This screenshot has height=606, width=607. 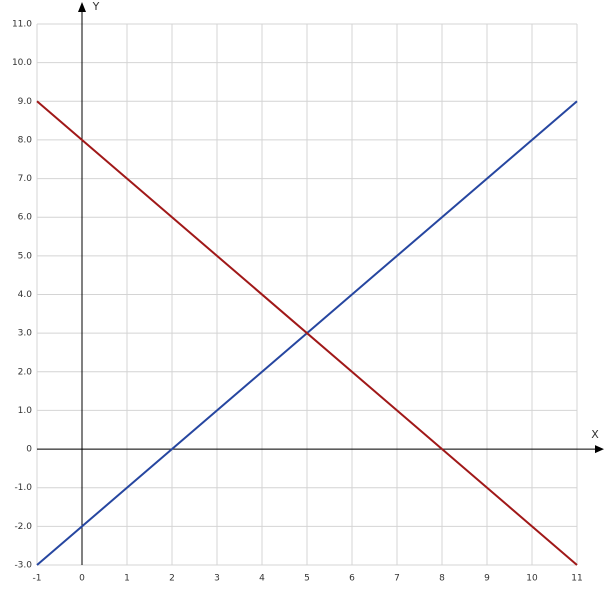 What do you see at coordinates (25, 334) in the screenshot?
I see `y-tick-label: 3.0` at bounding box center [25, 334].